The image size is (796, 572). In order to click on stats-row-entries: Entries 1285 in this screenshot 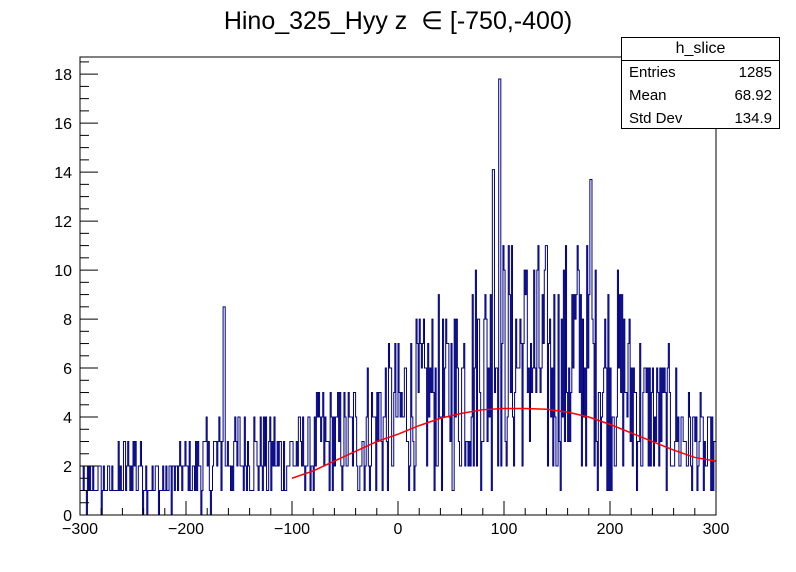, I will do `click(700, 72)`.